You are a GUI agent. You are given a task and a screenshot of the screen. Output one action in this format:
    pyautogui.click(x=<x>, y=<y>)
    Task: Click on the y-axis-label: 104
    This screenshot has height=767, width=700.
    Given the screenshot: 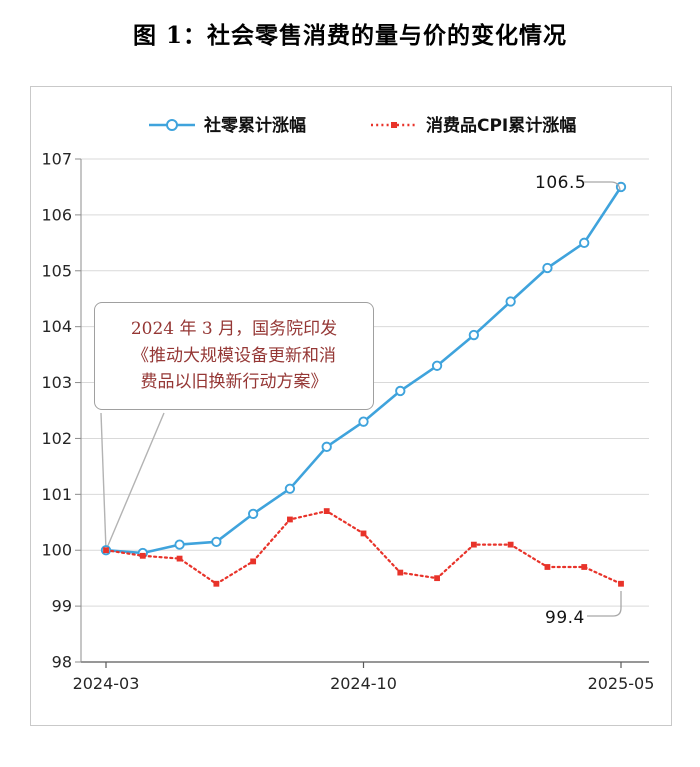 What is the action you would take?
    pyautogui.click(x=56, y=326)
    